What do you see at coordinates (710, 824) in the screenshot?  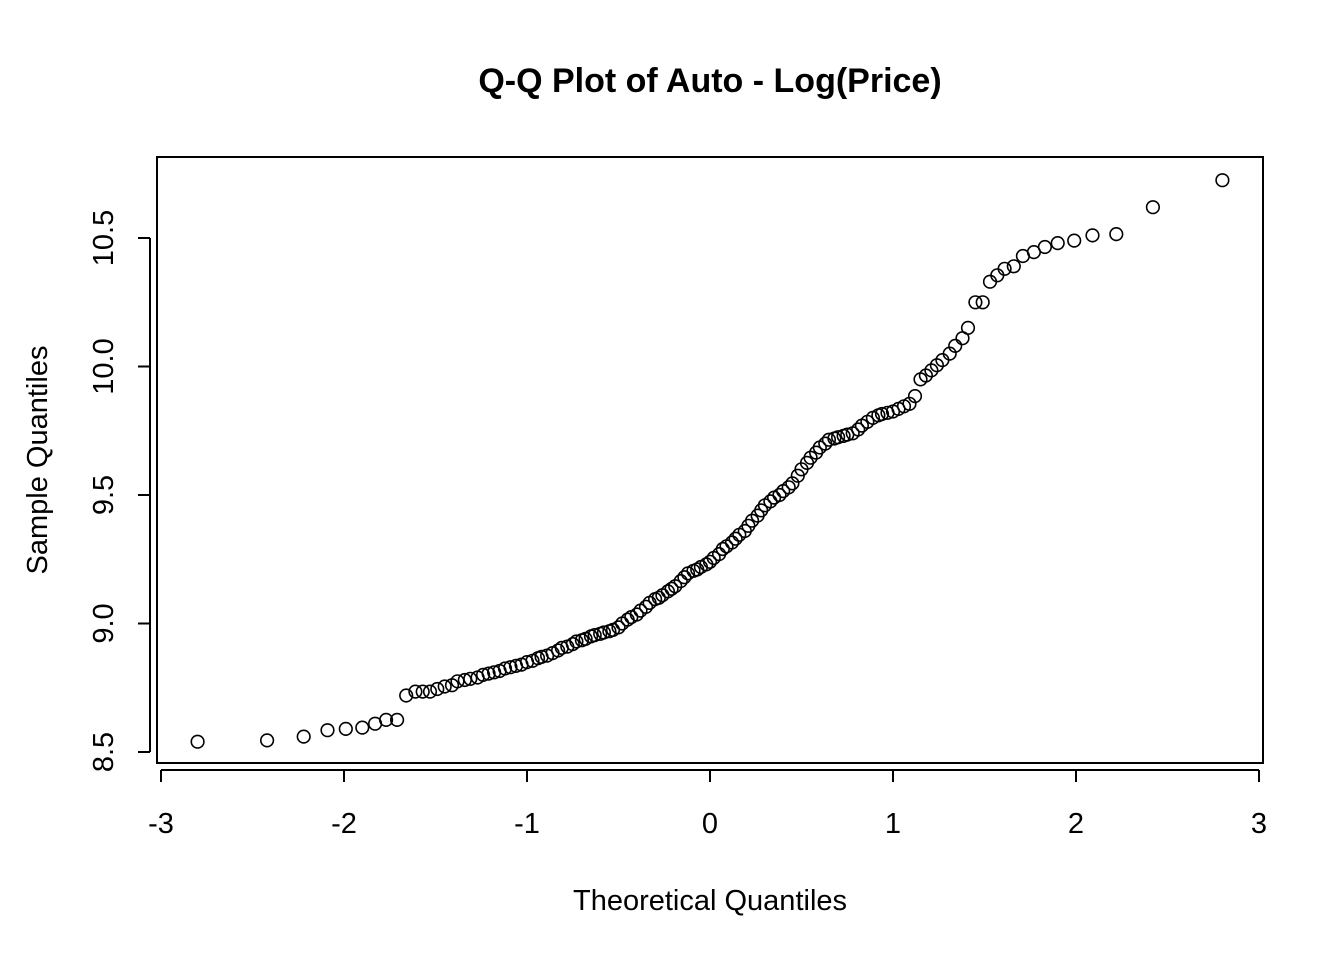 I see `x-tick-label-3: 0` at bounding box center [710, 824].